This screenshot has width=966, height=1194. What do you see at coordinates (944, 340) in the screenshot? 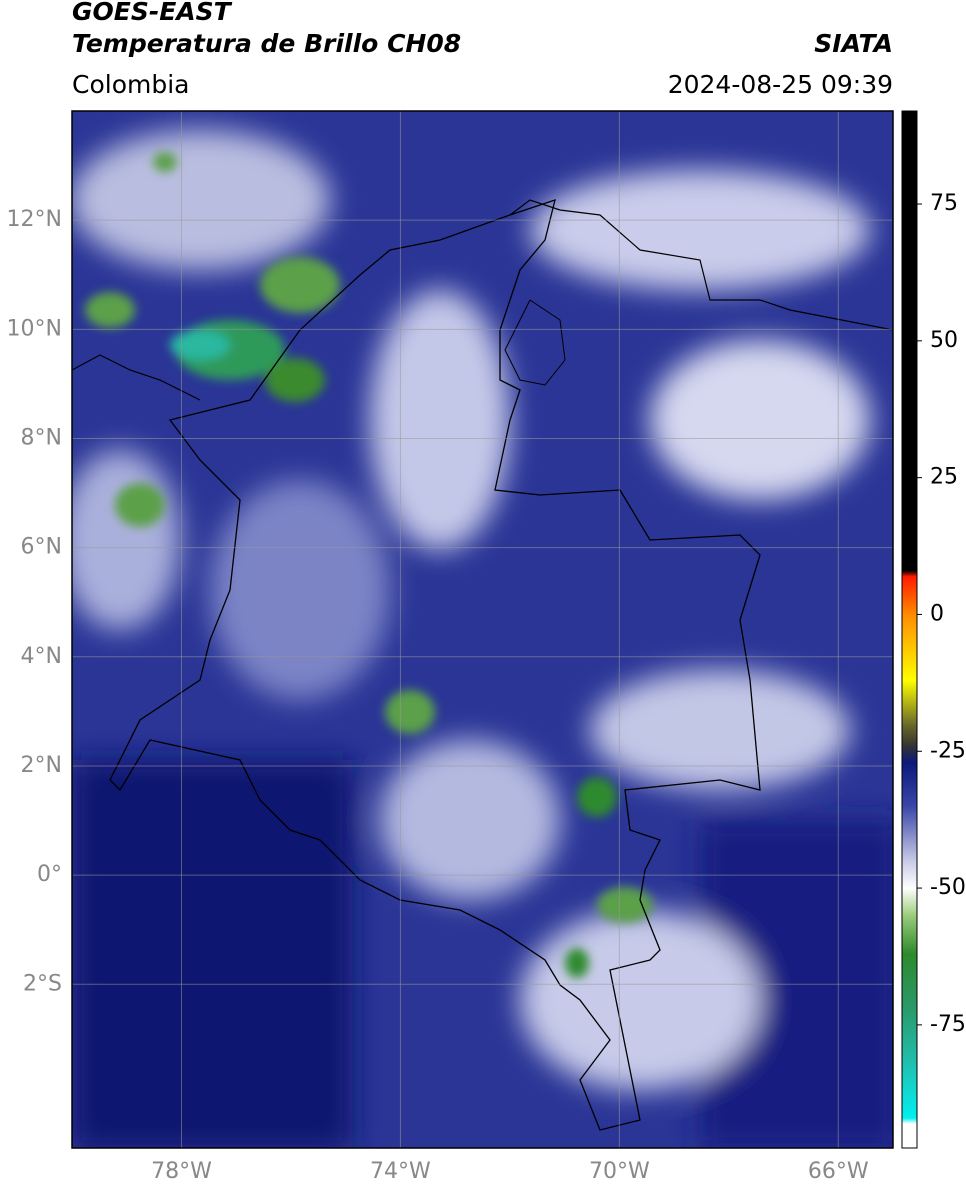
I see `colorbar-tick-label: 50` at bounding box center [944, 340].